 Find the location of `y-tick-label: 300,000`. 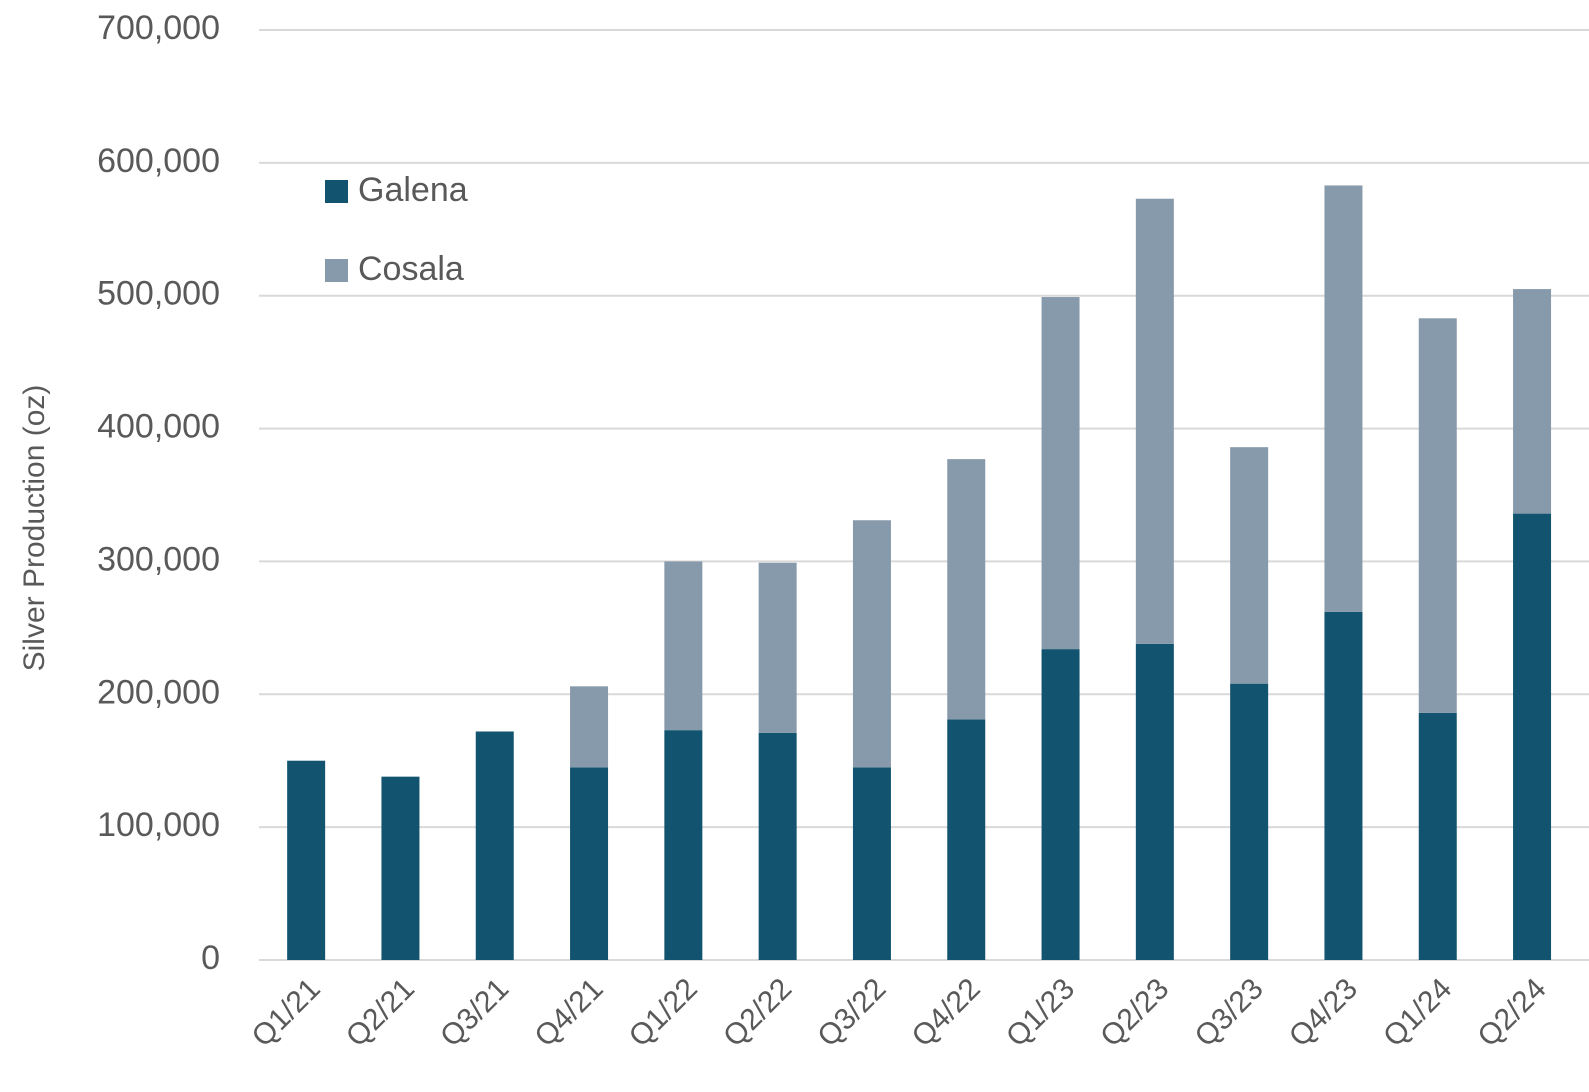

y-tick-label: 300,000 is located at coordinates (158, 559).